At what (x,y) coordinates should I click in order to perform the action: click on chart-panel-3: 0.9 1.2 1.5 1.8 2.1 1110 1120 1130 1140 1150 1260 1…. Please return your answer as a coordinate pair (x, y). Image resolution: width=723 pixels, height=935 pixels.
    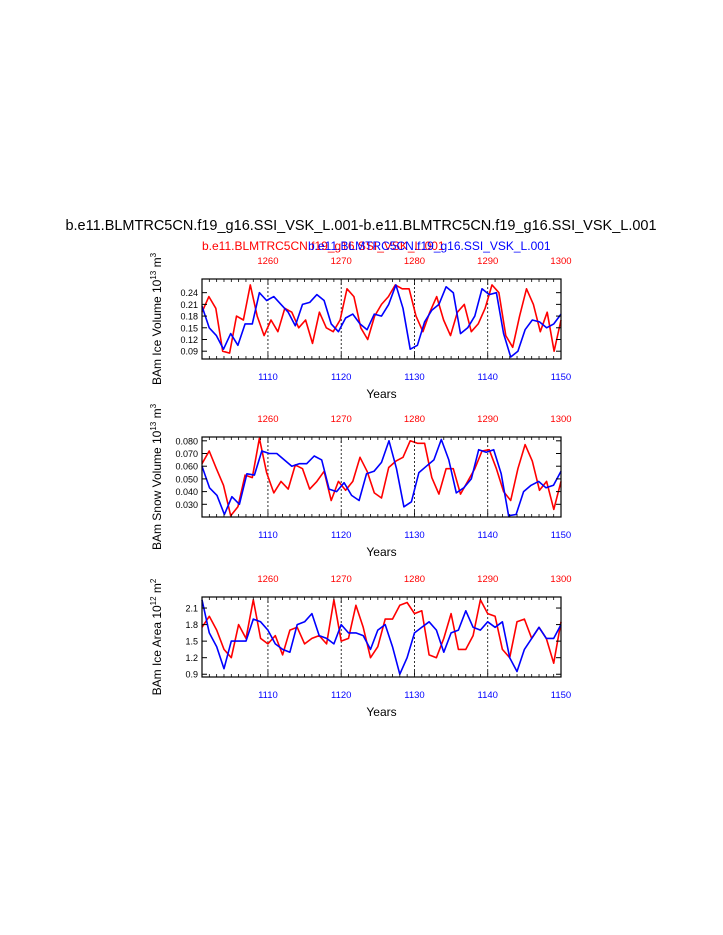
    Looking at the image, I should click on (360, 646).